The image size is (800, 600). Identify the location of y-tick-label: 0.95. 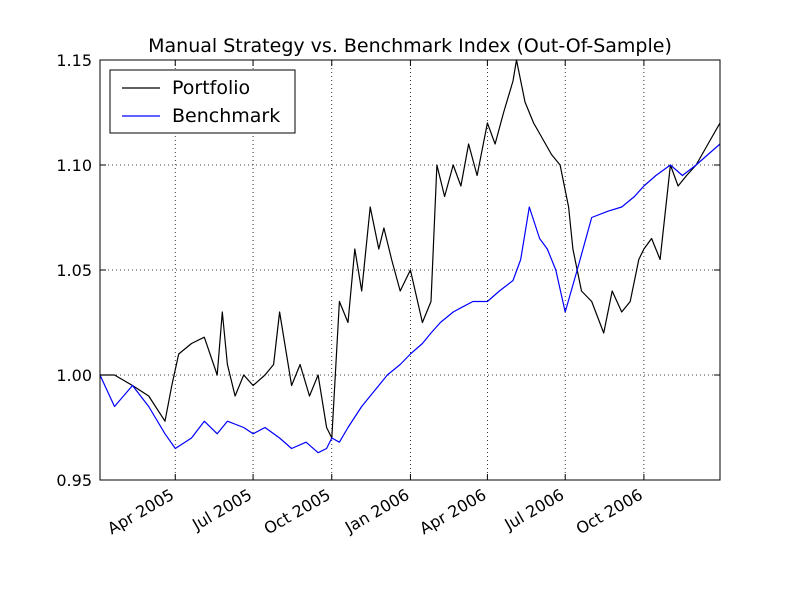
(74, 480).